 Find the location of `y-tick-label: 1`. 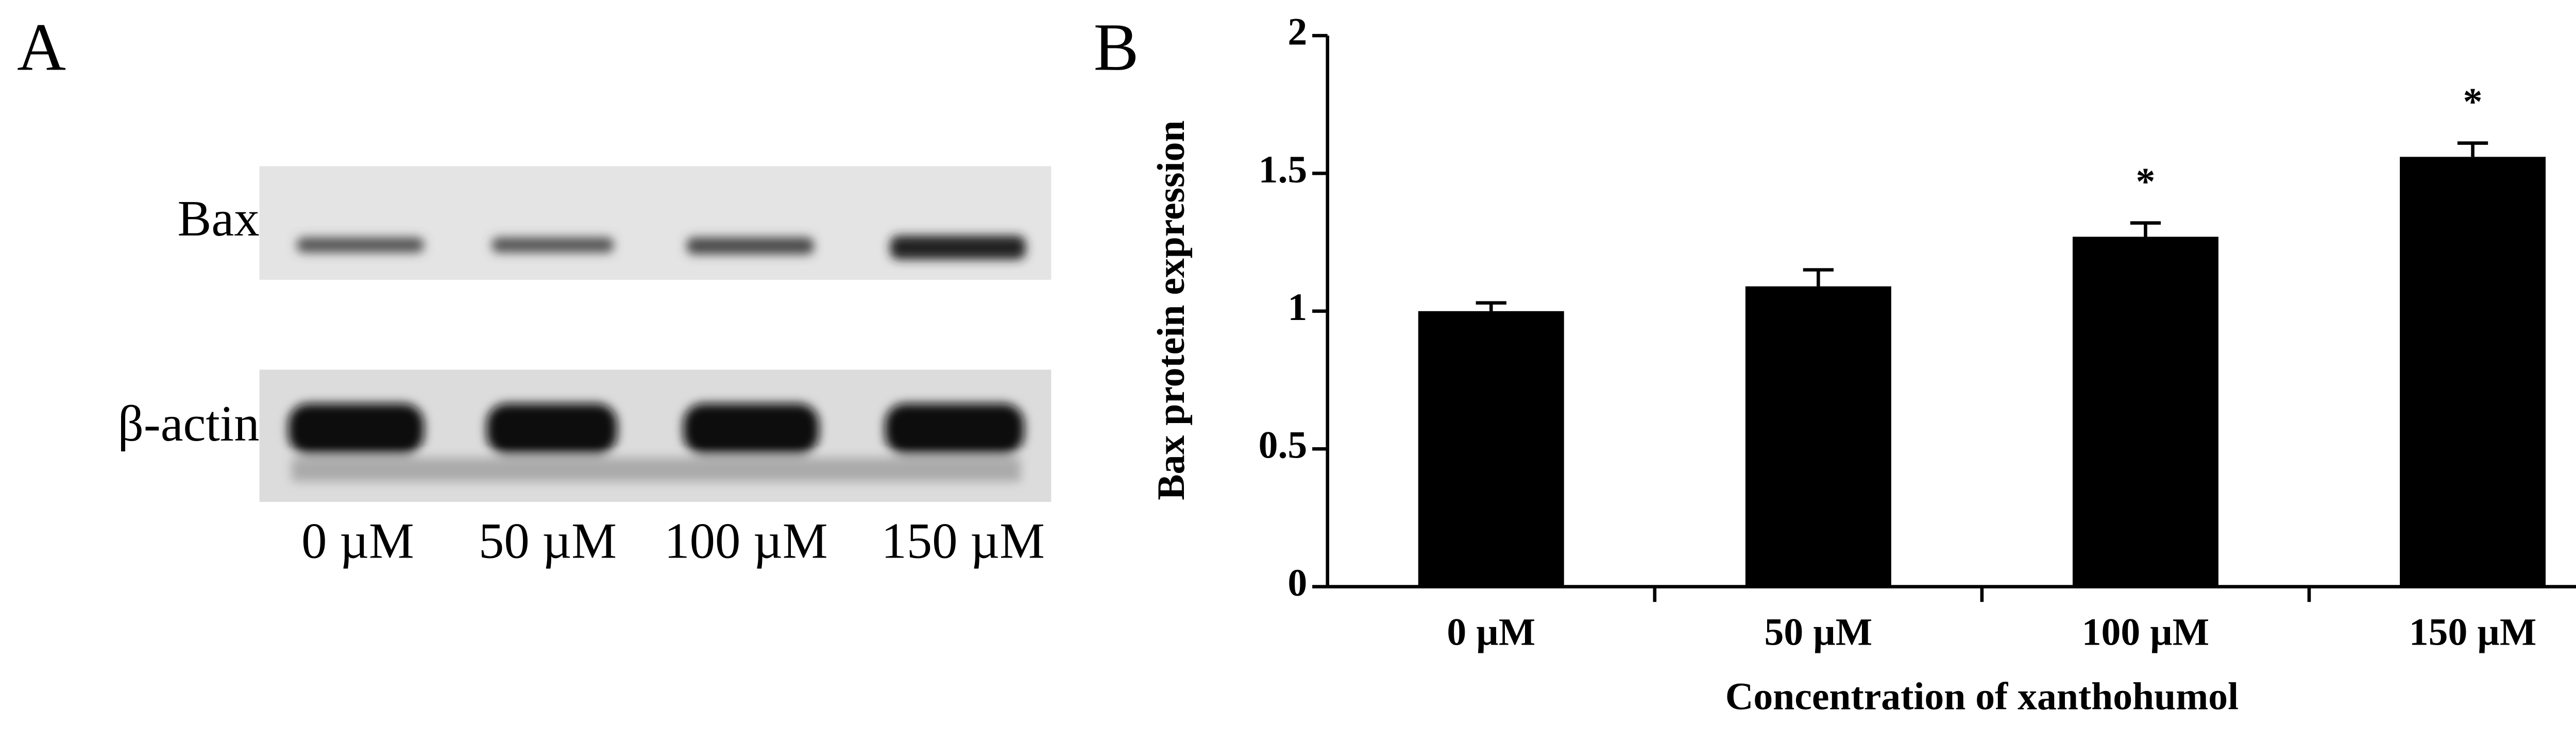

y-tick-label: 1 is located at coordinates (1297, 307).